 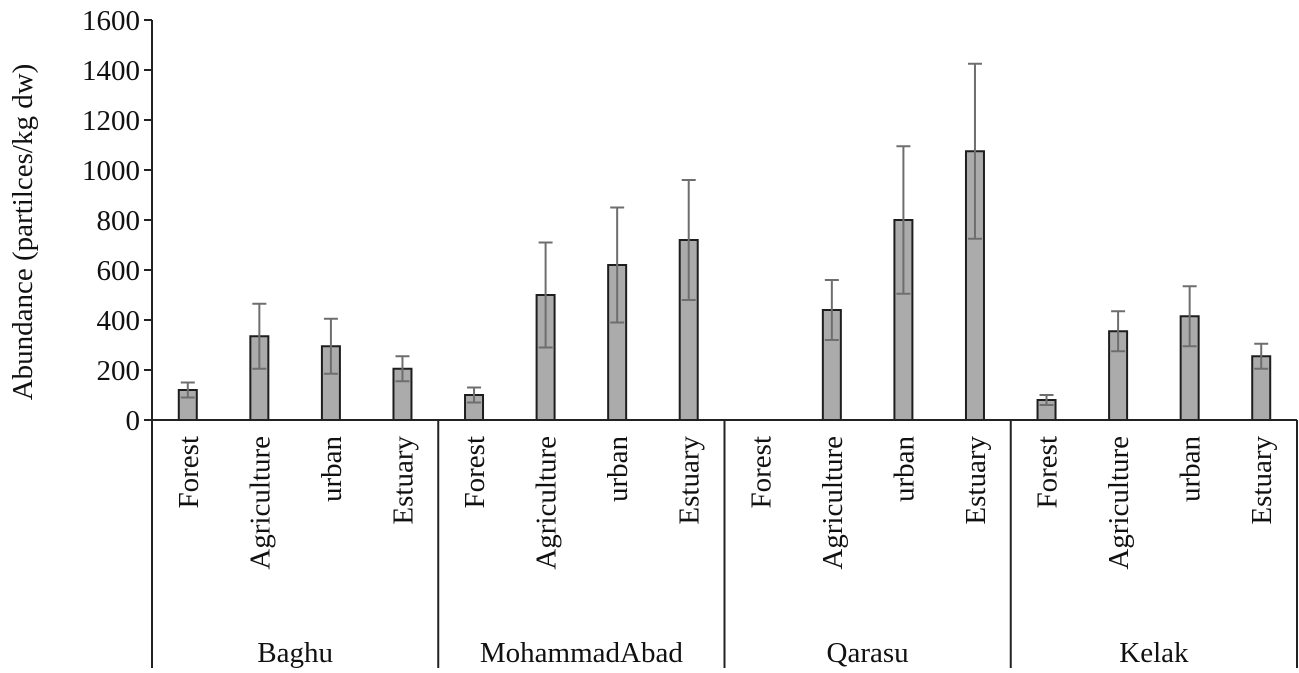 I want to click on y-tick-label: 1600, so click(x=111, y=21).